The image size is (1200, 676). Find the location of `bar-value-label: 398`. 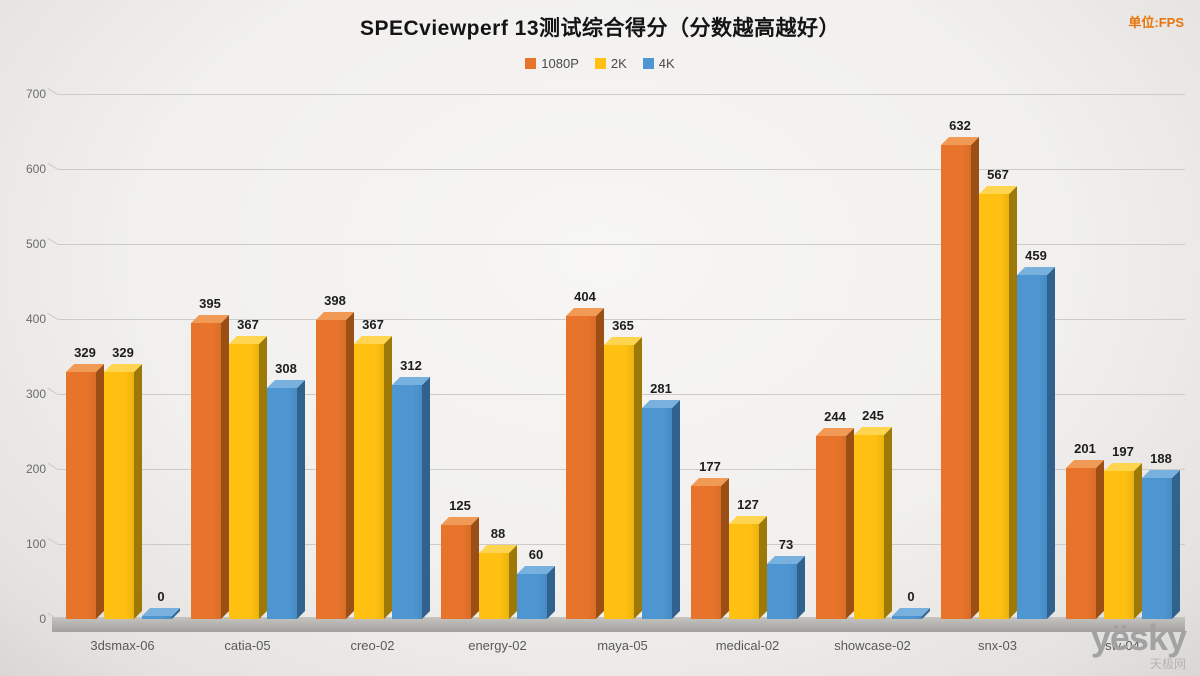

bar-value-label: 398 is located at coordinates (335, 300).